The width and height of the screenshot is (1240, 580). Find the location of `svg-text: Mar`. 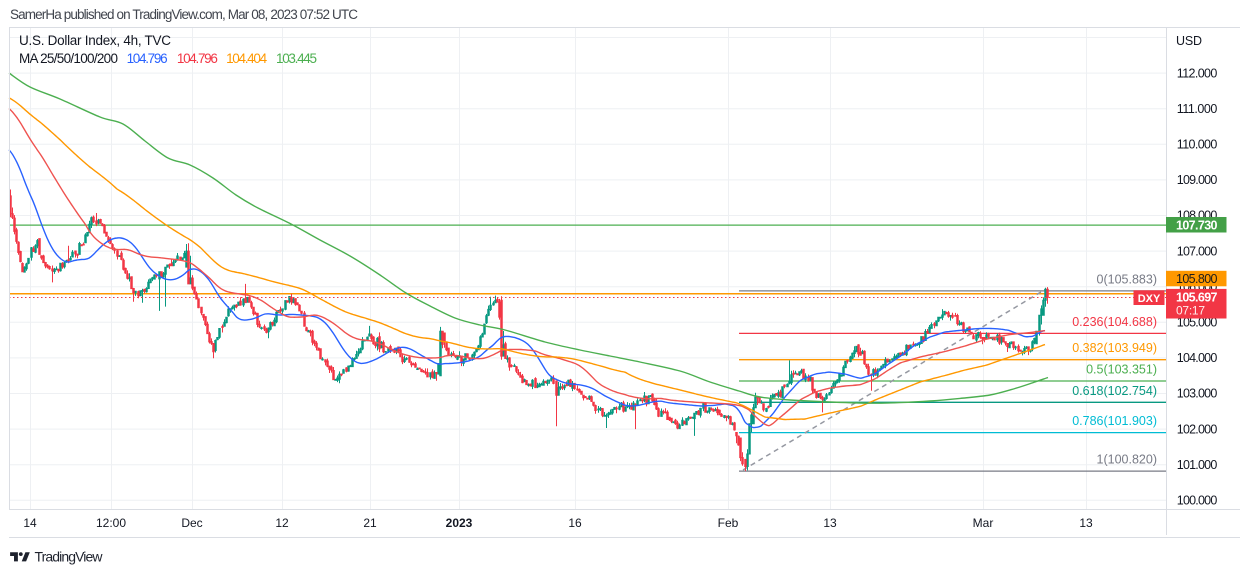

svg-text: Mar is located at coordinates (983, 523).